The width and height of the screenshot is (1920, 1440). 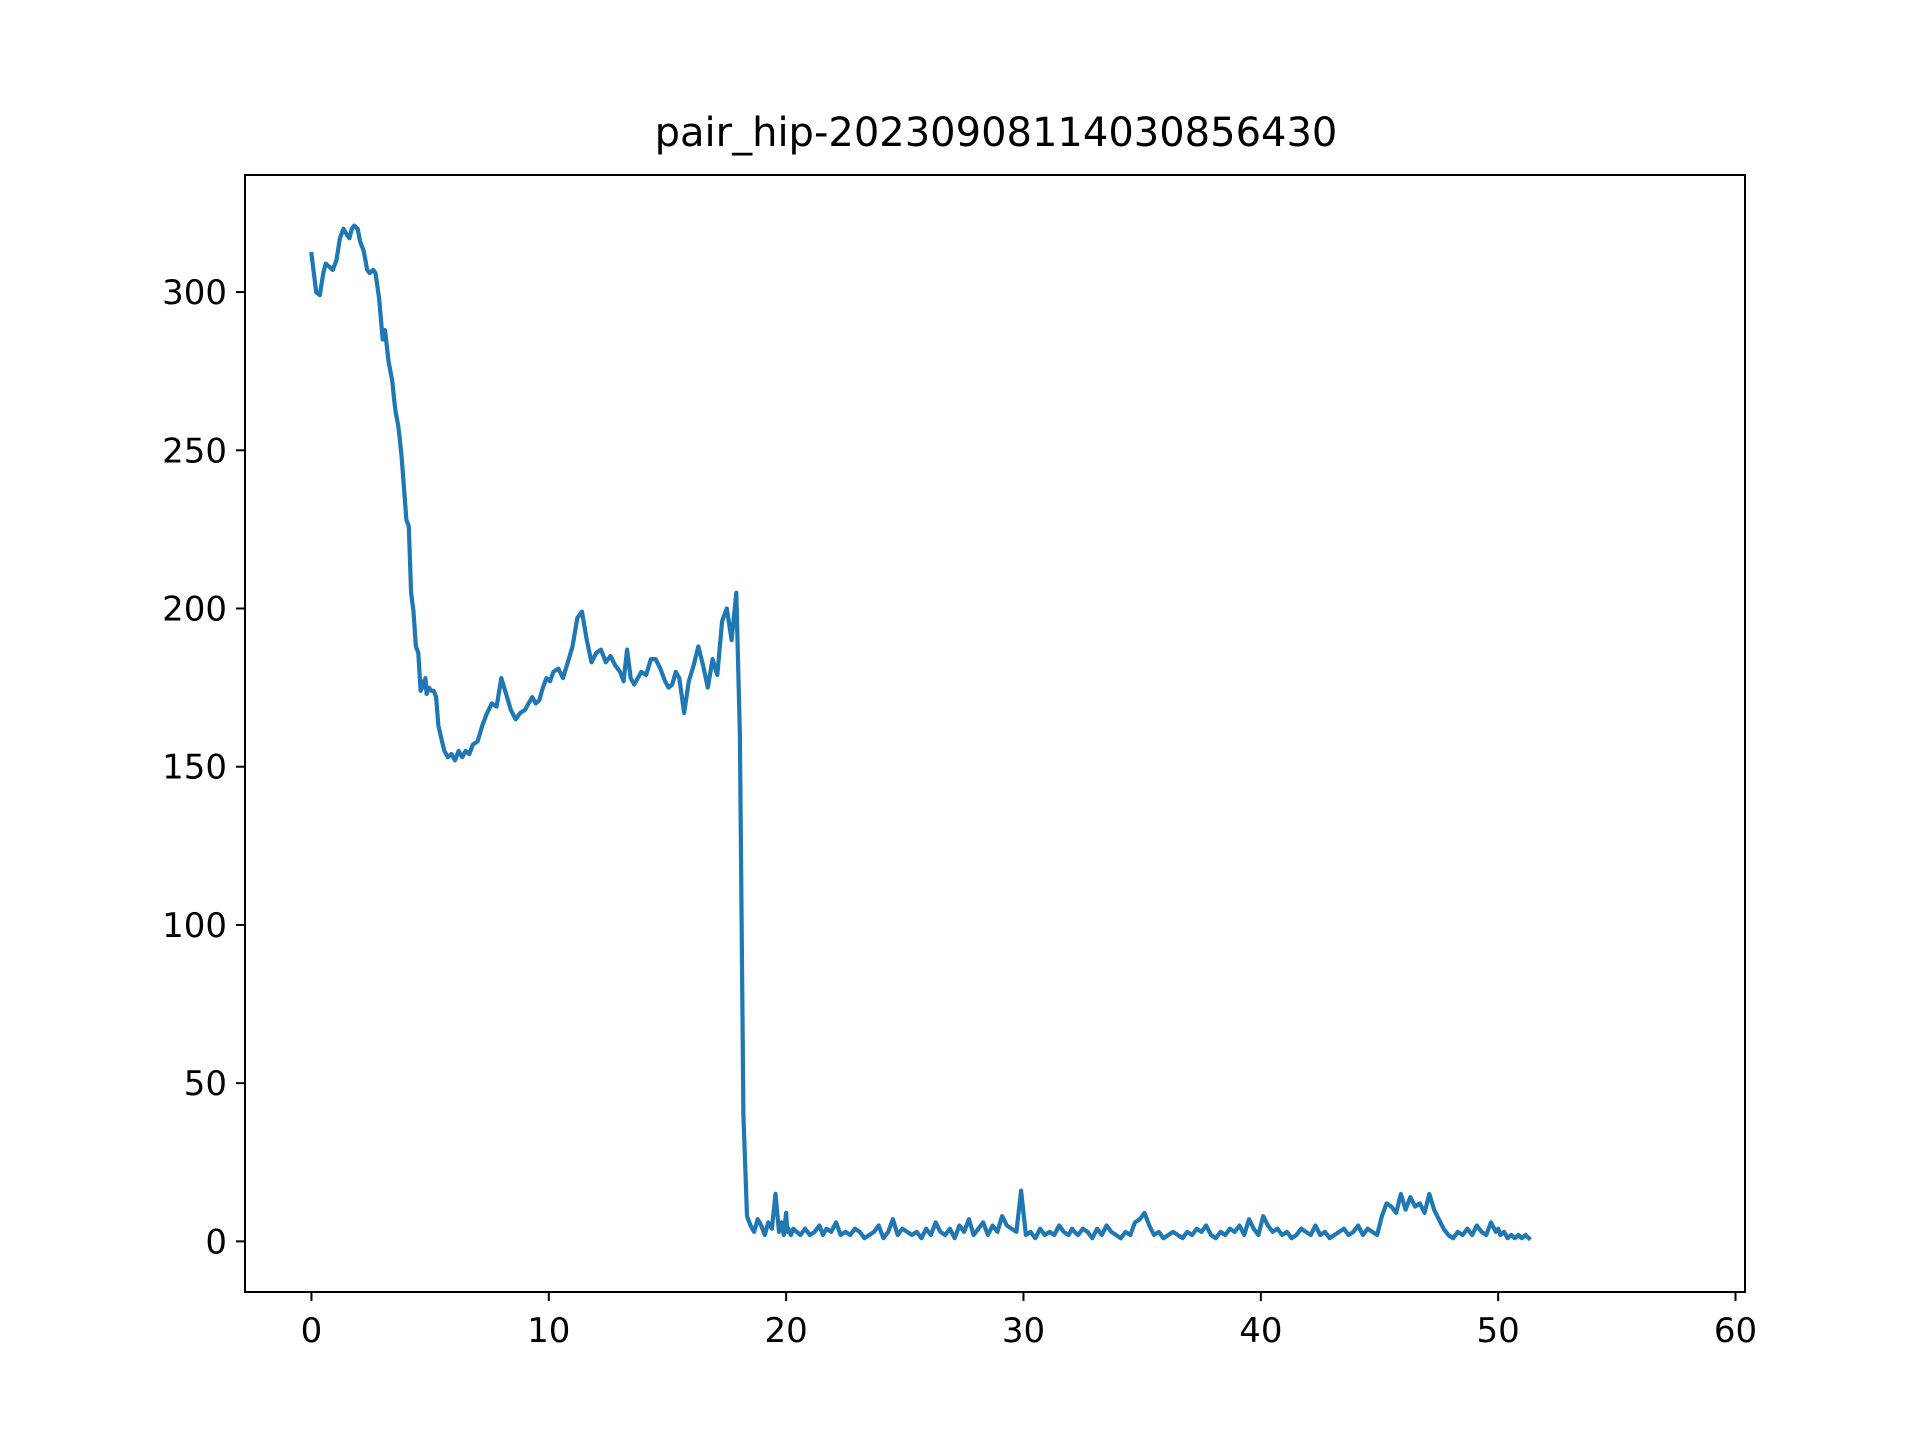 I want to click on x-tick-label: 60, so click(x=1735, y=1331).